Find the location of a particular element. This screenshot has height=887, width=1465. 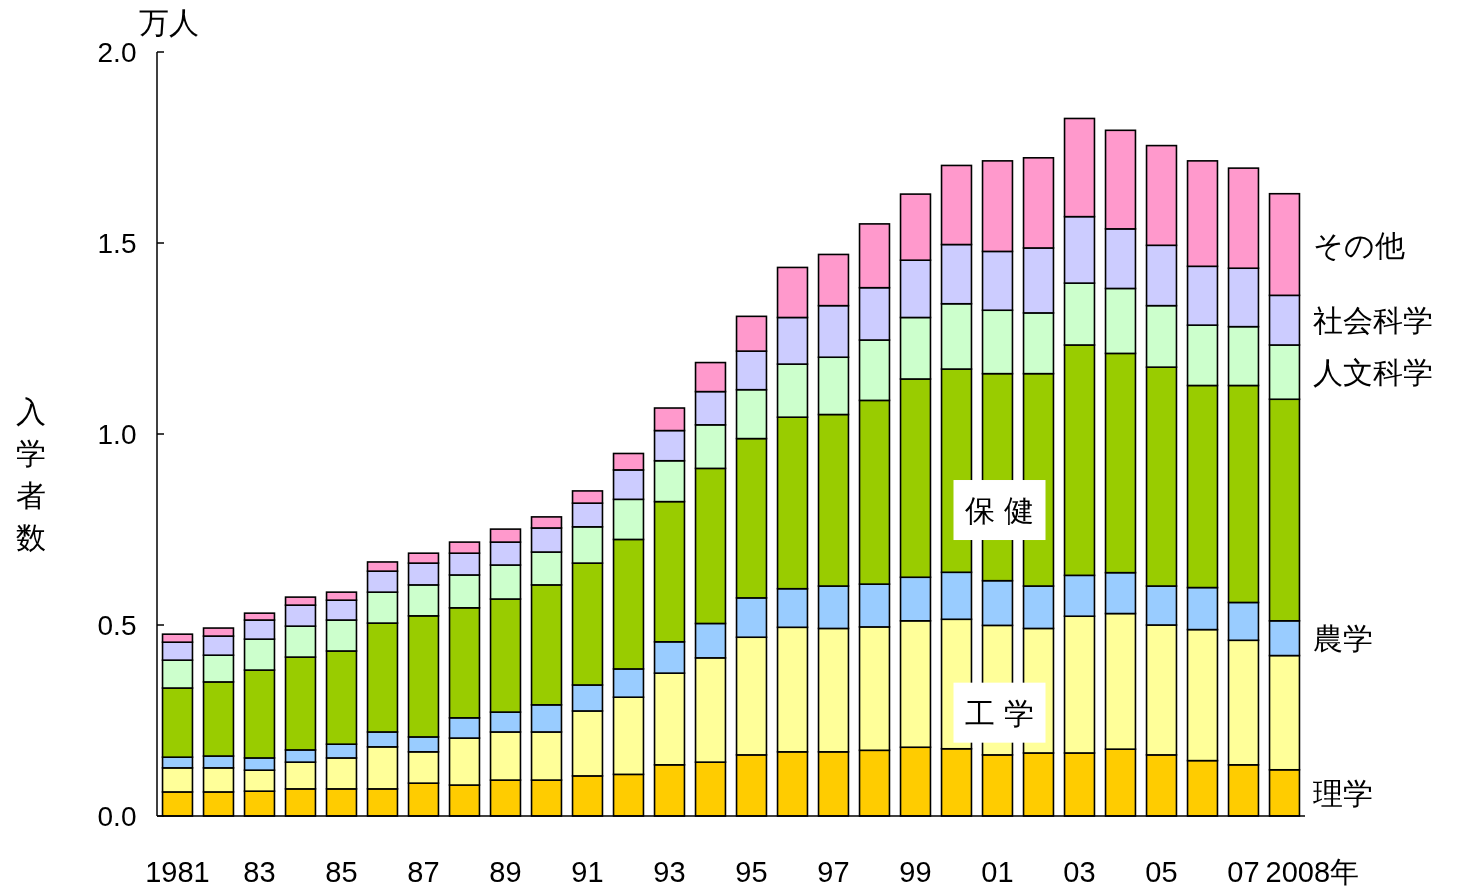

x-tick-label: 95 is located at coordinates (751, 871).